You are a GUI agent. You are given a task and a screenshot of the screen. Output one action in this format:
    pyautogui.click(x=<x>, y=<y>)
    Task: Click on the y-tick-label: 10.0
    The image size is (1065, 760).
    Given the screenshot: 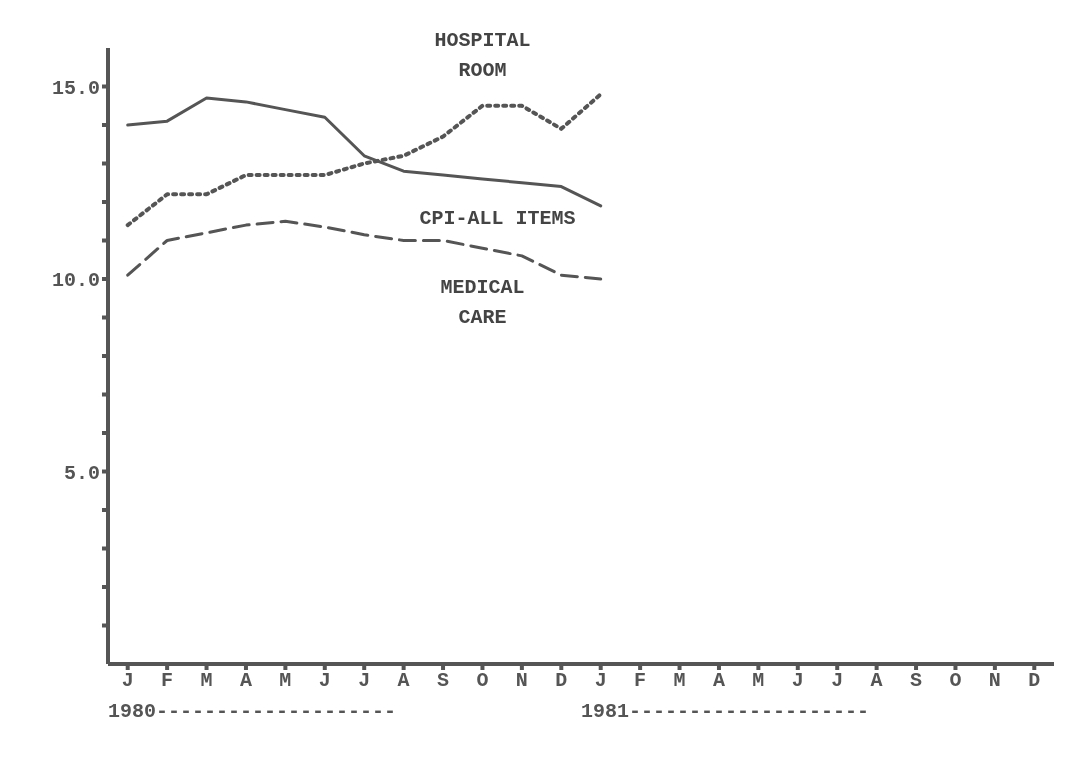 What is the action you would take?
    pyautogui.click(x=75, y=281)
    